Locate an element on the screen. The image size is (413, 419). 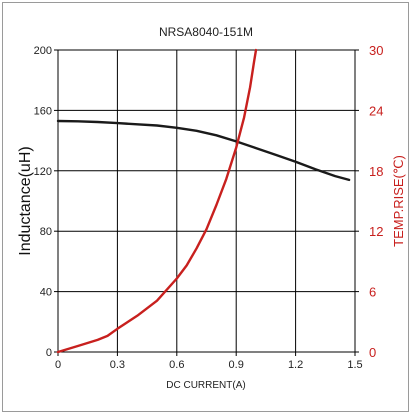
y-left-tick-label: 200 is located at coordinates (43, 51).